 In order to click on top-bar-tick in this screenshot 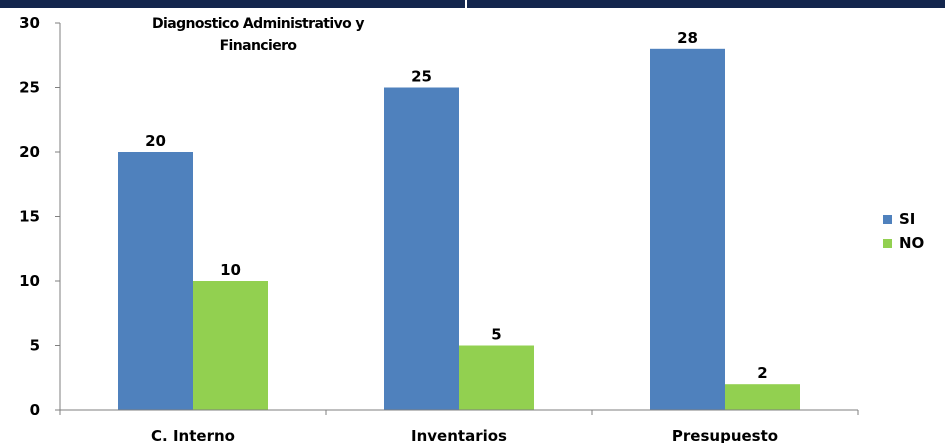, I will do `click(466, 4)`.